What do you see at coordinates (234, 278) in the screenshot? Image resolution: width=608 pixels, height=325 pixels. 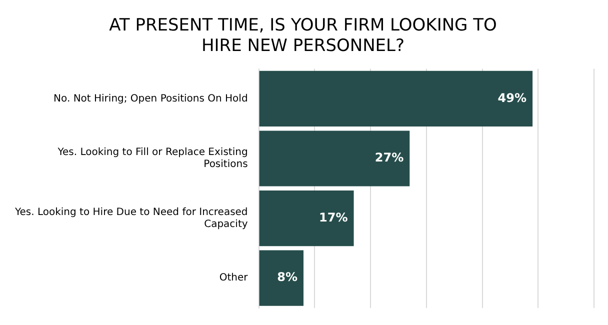 I see `y-tick-label: Other` at bounding box center [234, 278].